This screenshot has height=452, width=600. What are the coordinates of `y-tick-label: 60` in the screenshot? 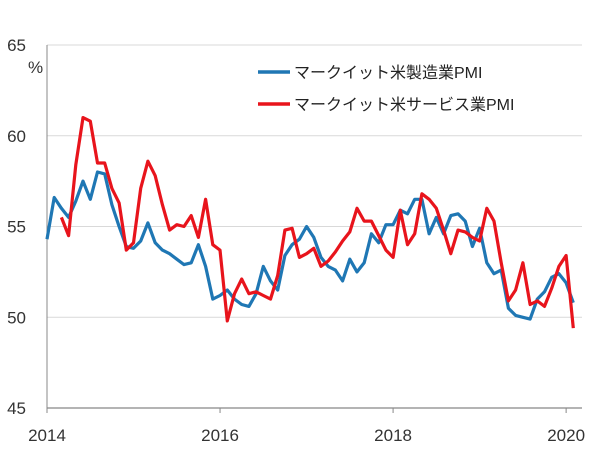 It's located at (16, 136).